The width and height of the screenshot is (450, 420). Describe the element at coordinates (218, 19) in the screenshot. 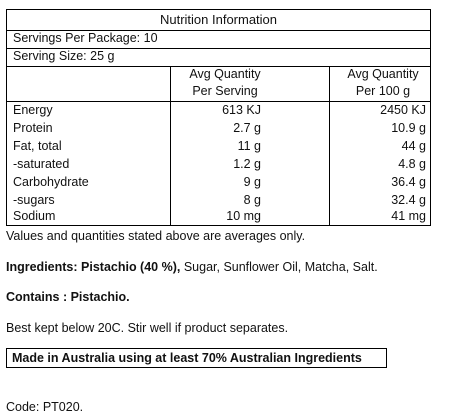

I see `nutrition-title: Nutrition Information` at that location.